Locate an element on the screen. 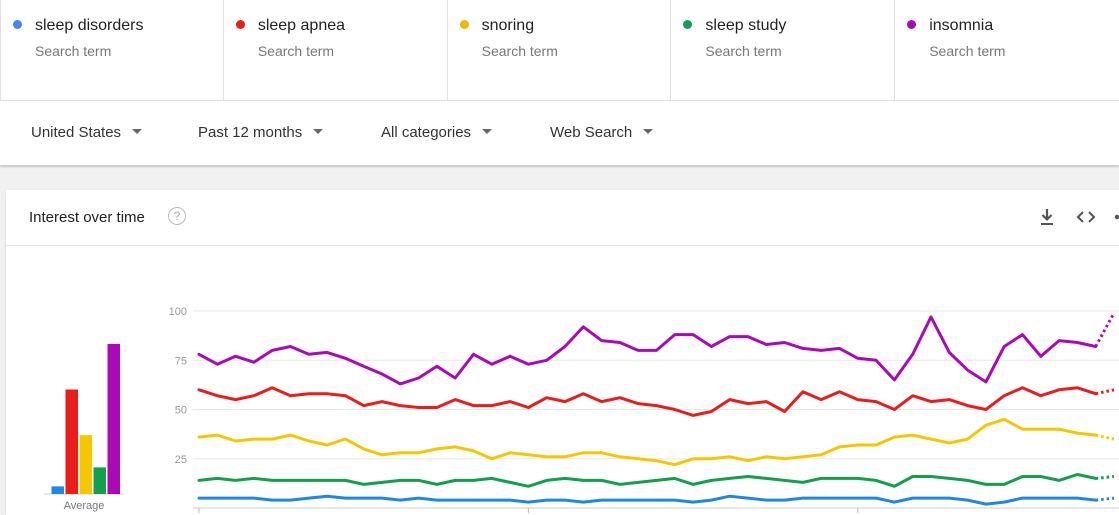 The height and width of the screenshot is (515, 1119). term-snoring: snoring Search term is located at coordinates (560, 50).